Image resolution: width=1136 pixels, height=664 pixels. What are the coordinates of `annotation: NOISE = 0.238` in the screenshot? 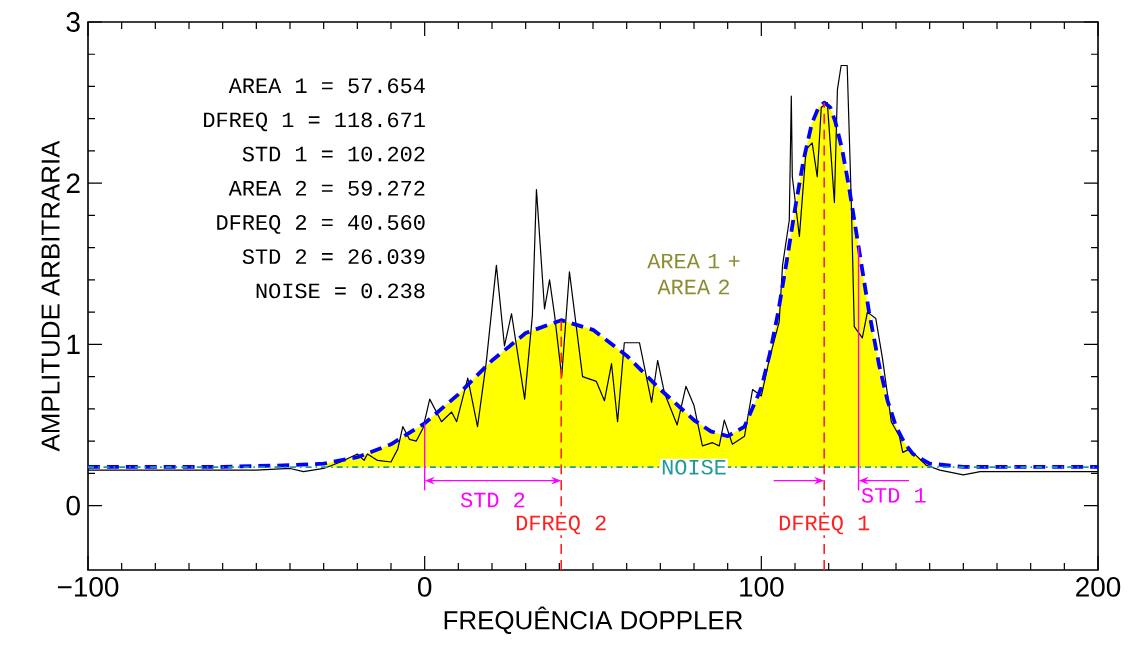 It's located at (340, 291).